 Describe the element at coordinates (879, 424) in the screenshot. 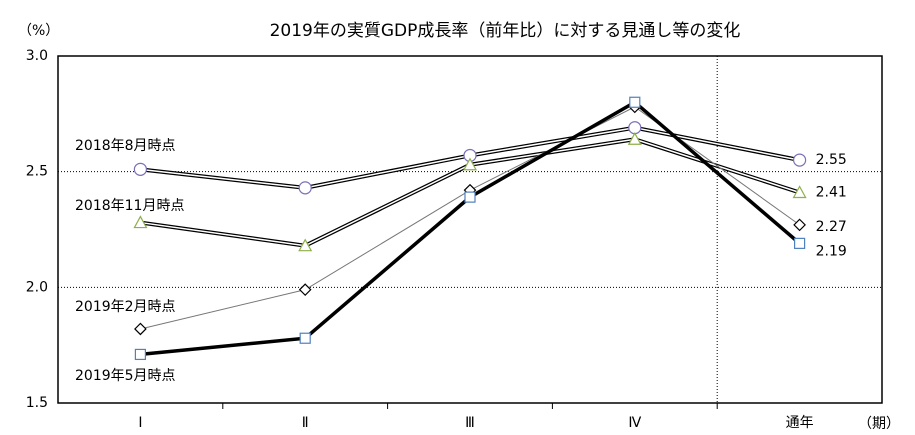

I see `x-unit: （期）` at that location.